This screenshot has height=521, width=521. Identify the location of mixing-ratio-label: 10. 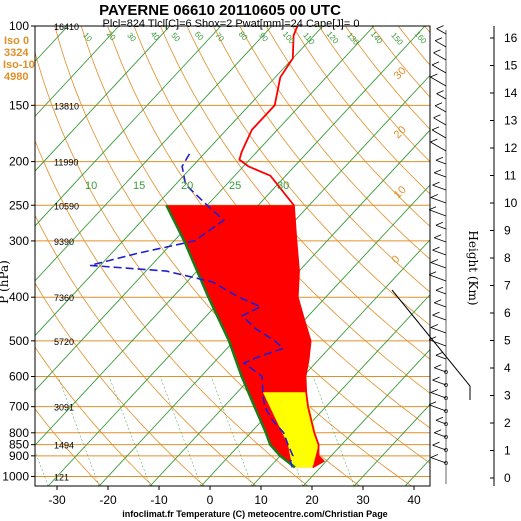
(91, 186).